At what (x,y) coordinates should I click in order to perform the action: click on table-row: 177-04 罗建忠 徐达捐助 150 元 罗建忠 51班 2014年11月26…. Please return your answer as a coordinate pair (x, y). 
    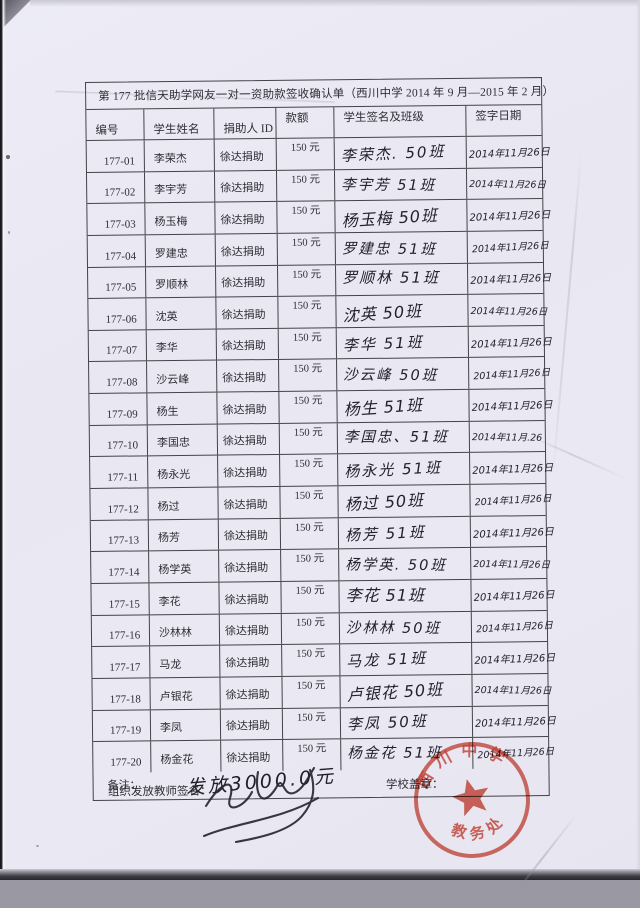
    Looking at the image, I should click on (318, 249).